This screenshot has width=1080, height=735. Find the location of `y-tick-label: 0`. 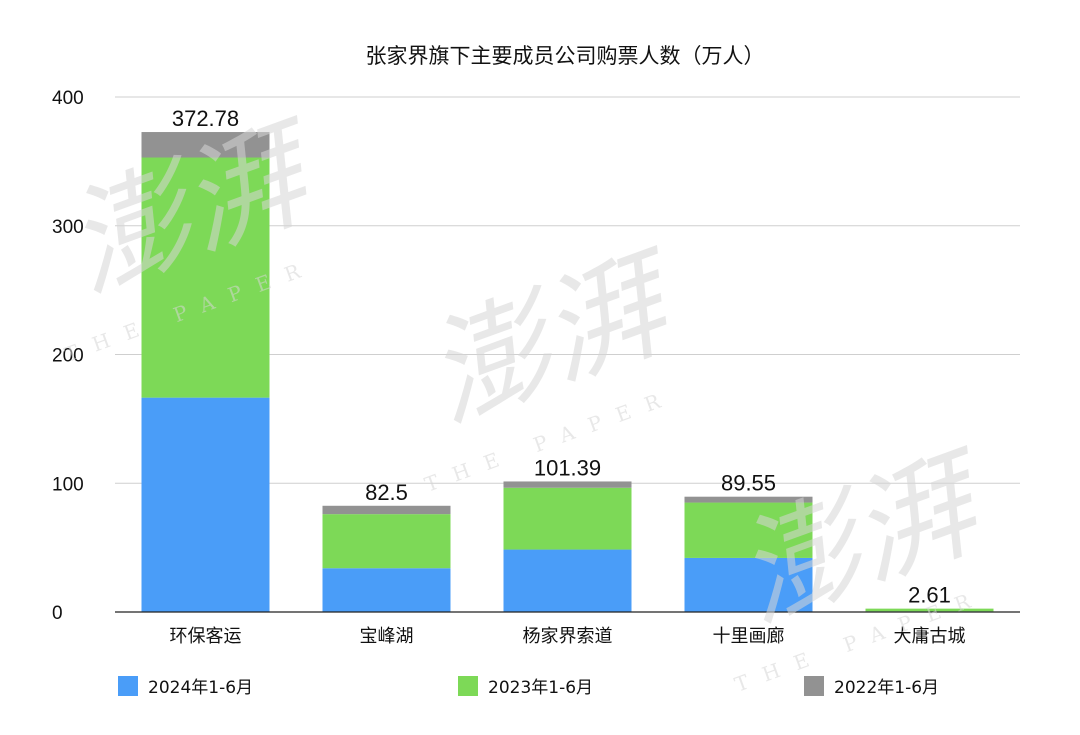

y-tick-label: 0 is located at coordinates (57, 613).